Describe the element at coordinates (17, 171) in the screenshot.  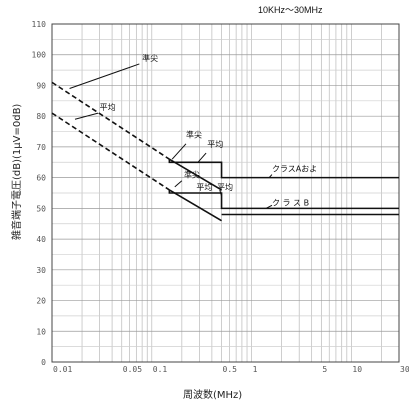
I see `y-axis-label: 雑音端子電圧(dB)(1μV=0dB)` at that location.